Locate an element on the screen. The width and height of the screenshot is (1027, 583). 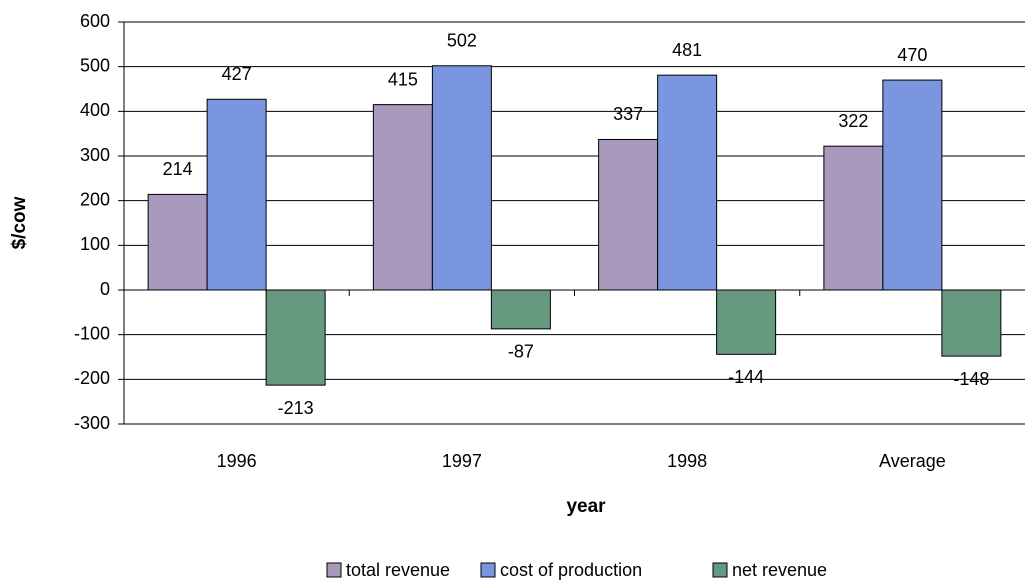
data-label: -87 is located at coordinates (521, 352).